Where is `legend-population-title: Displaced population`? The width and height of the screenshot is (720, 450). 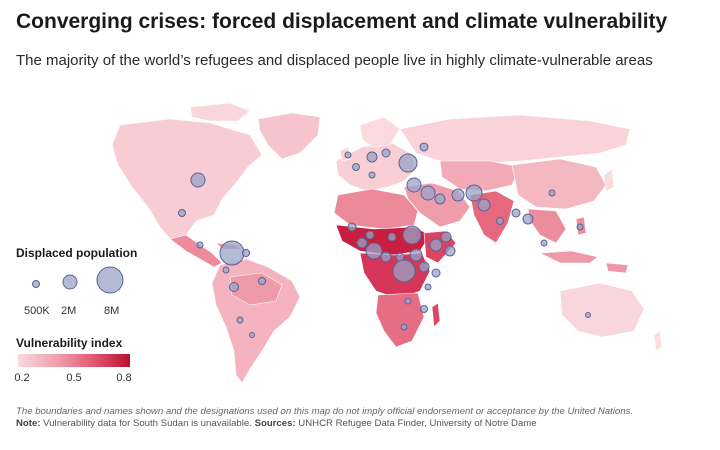
legend-population-title: Displaced population is located at coordinates (77, 253).